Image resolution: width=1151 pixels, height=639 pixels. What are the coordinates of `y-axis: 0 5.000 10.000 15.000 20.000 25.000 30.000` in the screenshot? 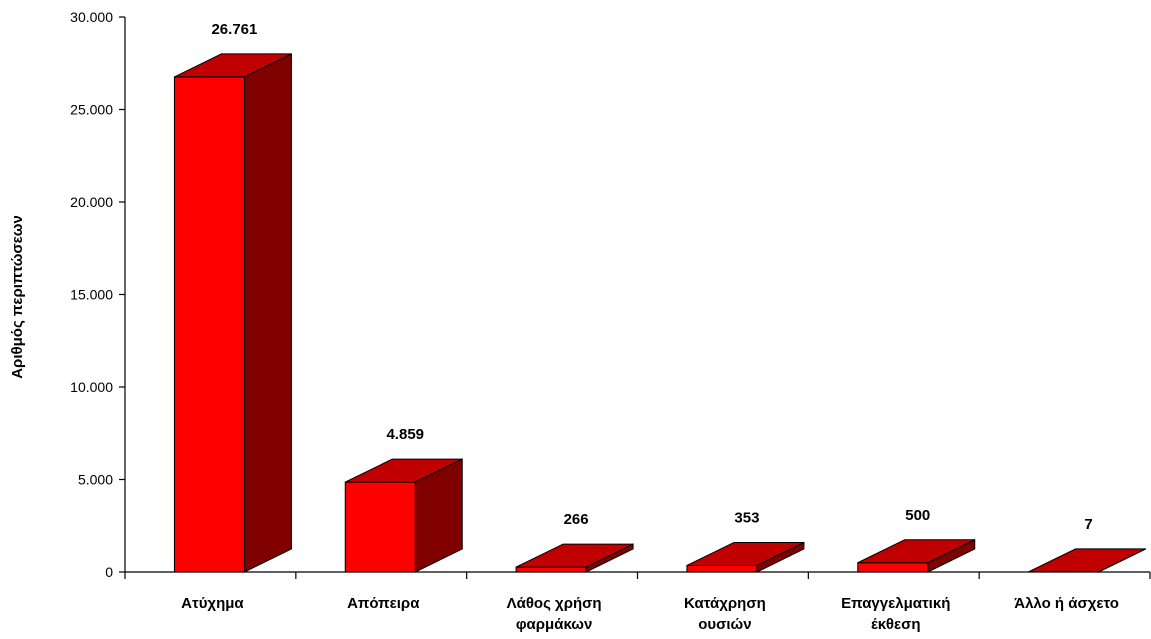 It's located at (98, 294).